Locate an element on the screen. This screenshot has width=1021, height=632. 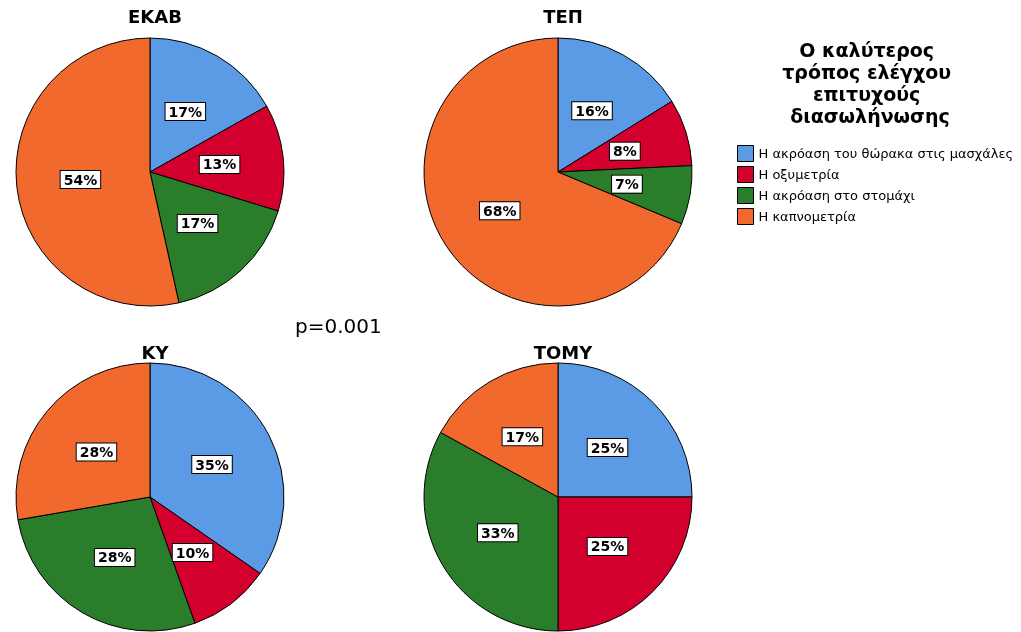
chart-title: ΕΚΑΒ is located at coordinates (155, 16).